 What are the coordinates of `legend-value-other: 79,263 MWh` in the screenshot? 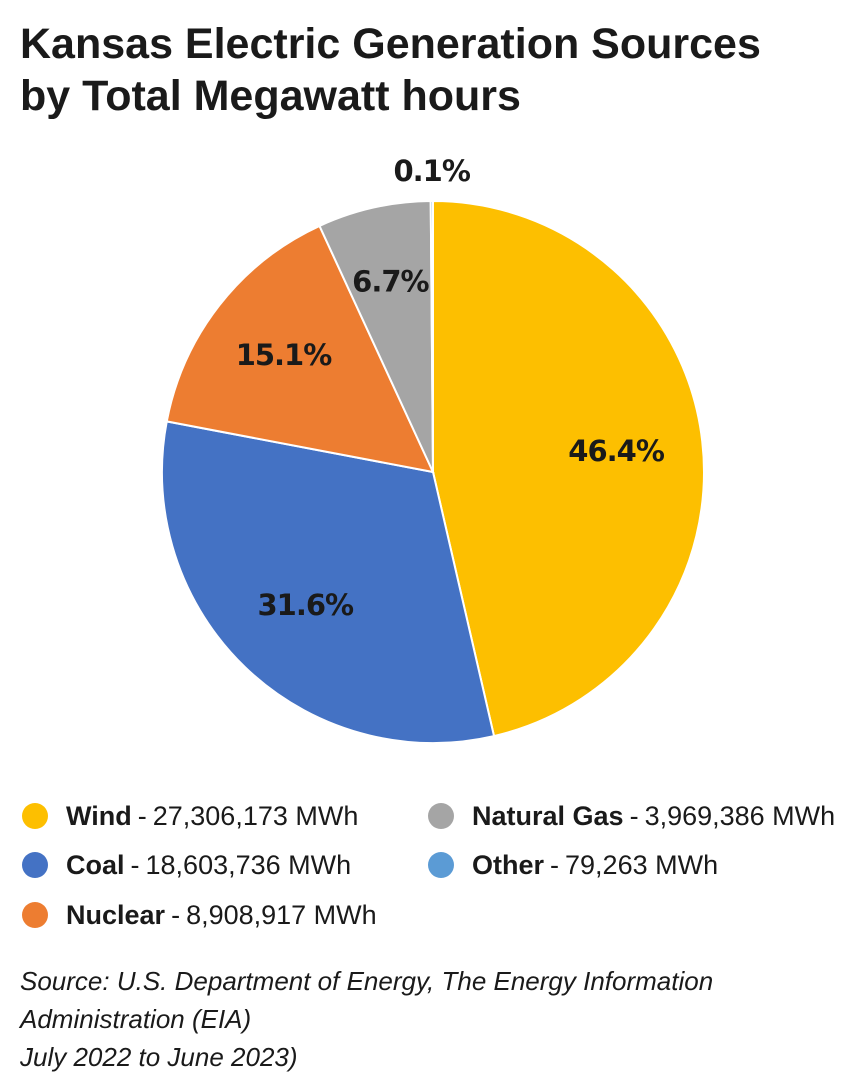 It's located at (642, 864).